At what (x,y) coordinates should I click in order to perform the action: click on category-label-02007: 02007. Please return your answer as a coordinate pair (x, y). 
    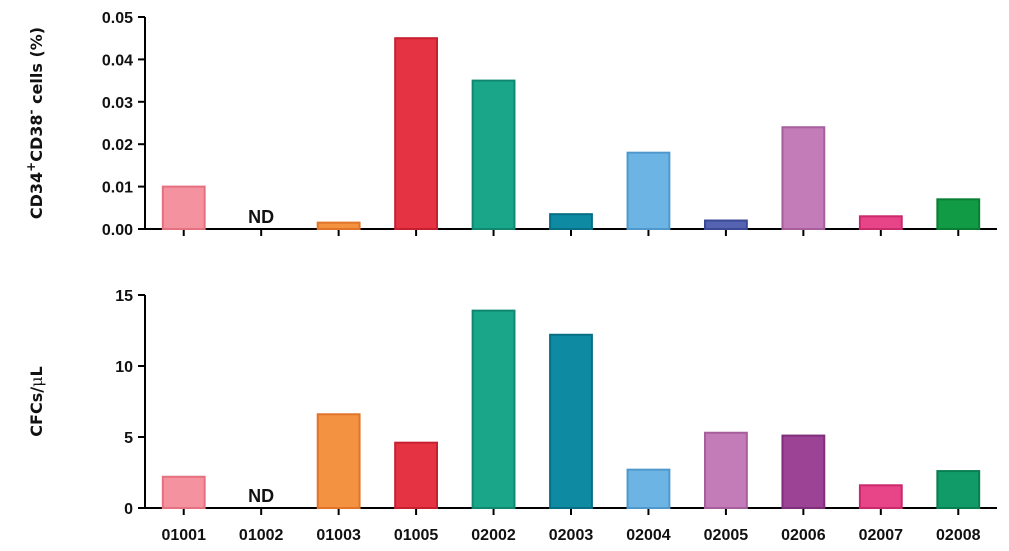
    Looking at the image, I should click on (881, 535).